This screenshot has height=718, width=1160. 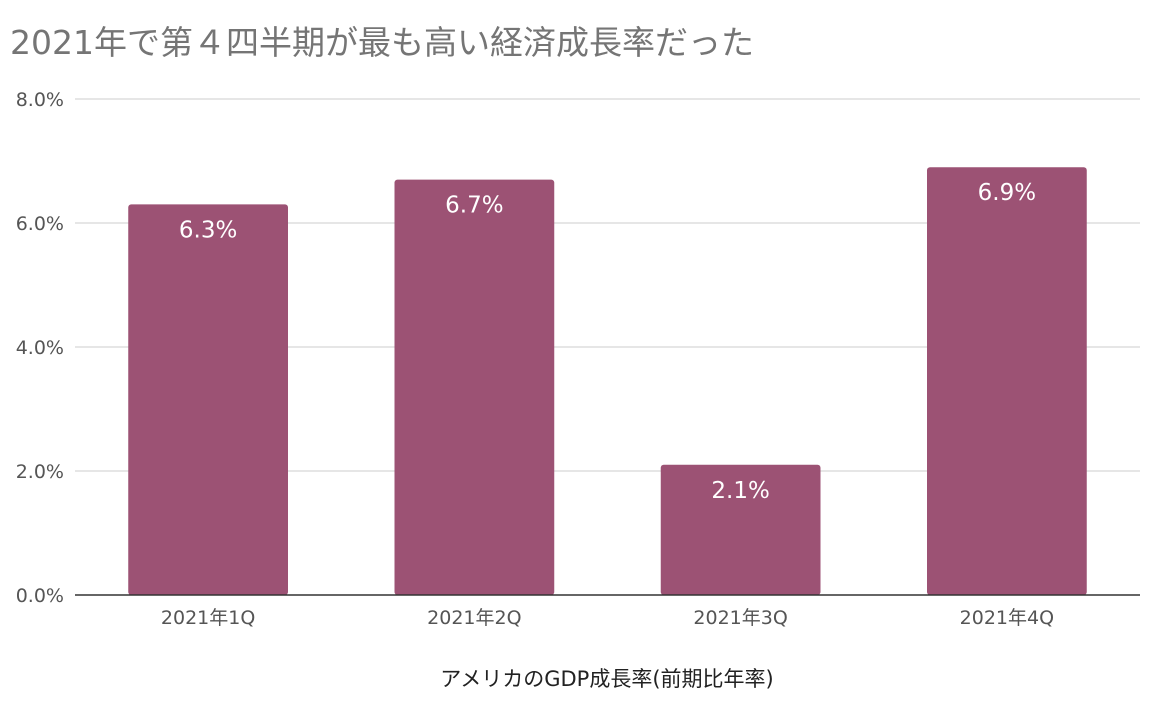 I want to click on x-tick-label: 2021年1Q, so click(x=208, y=618).